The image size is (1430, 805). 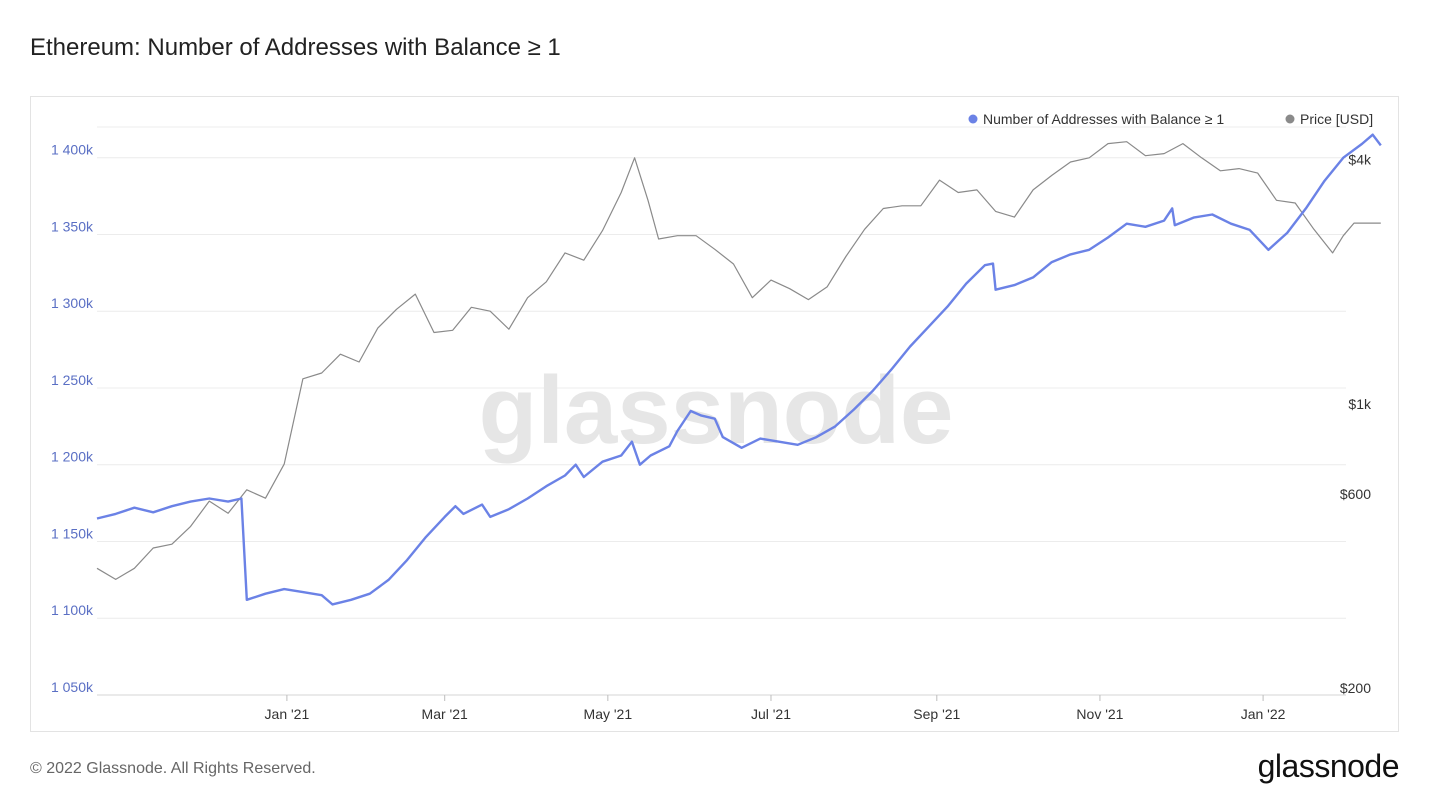 I want to click on left-tick-label: 1 400k, so click(x=72, y=150).